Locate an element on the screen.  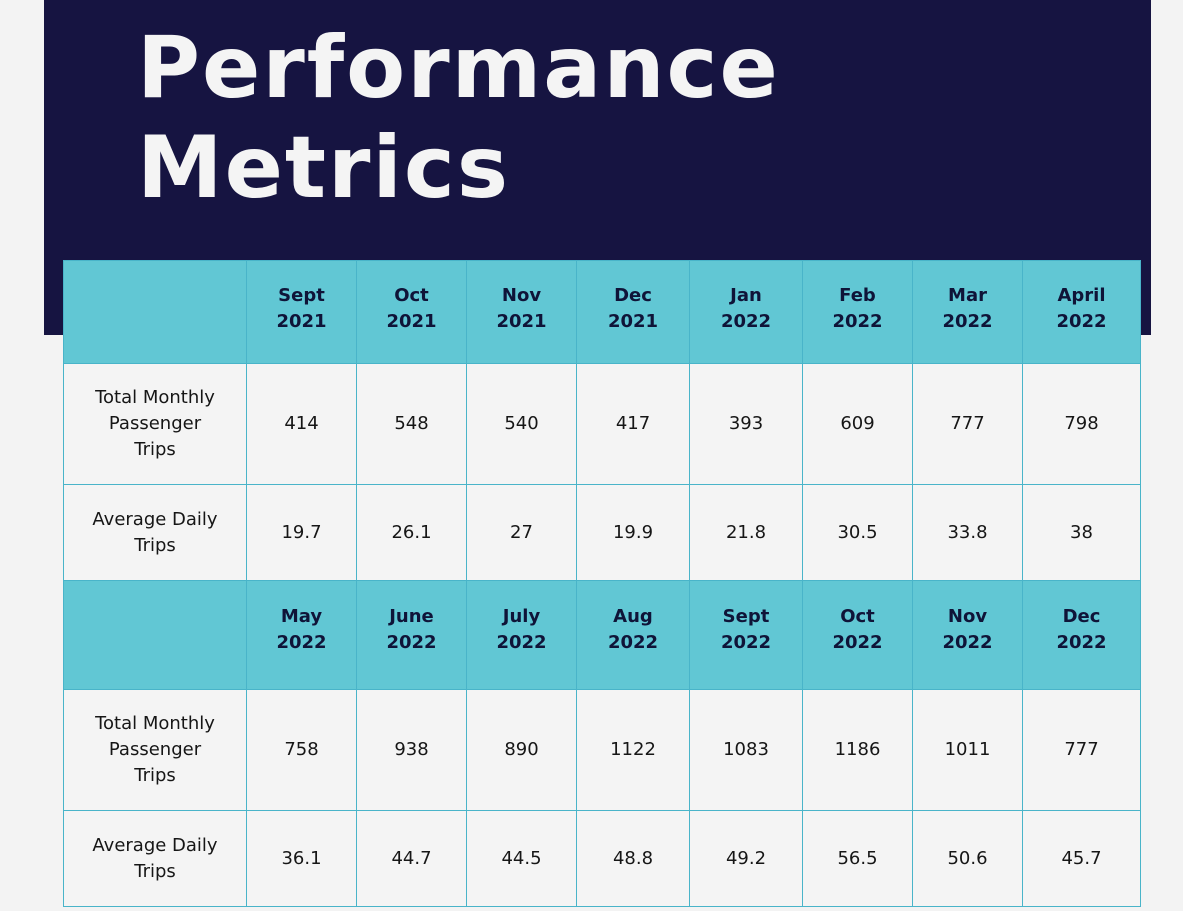
value-cell: 417 is located at coordinates (633, 424).